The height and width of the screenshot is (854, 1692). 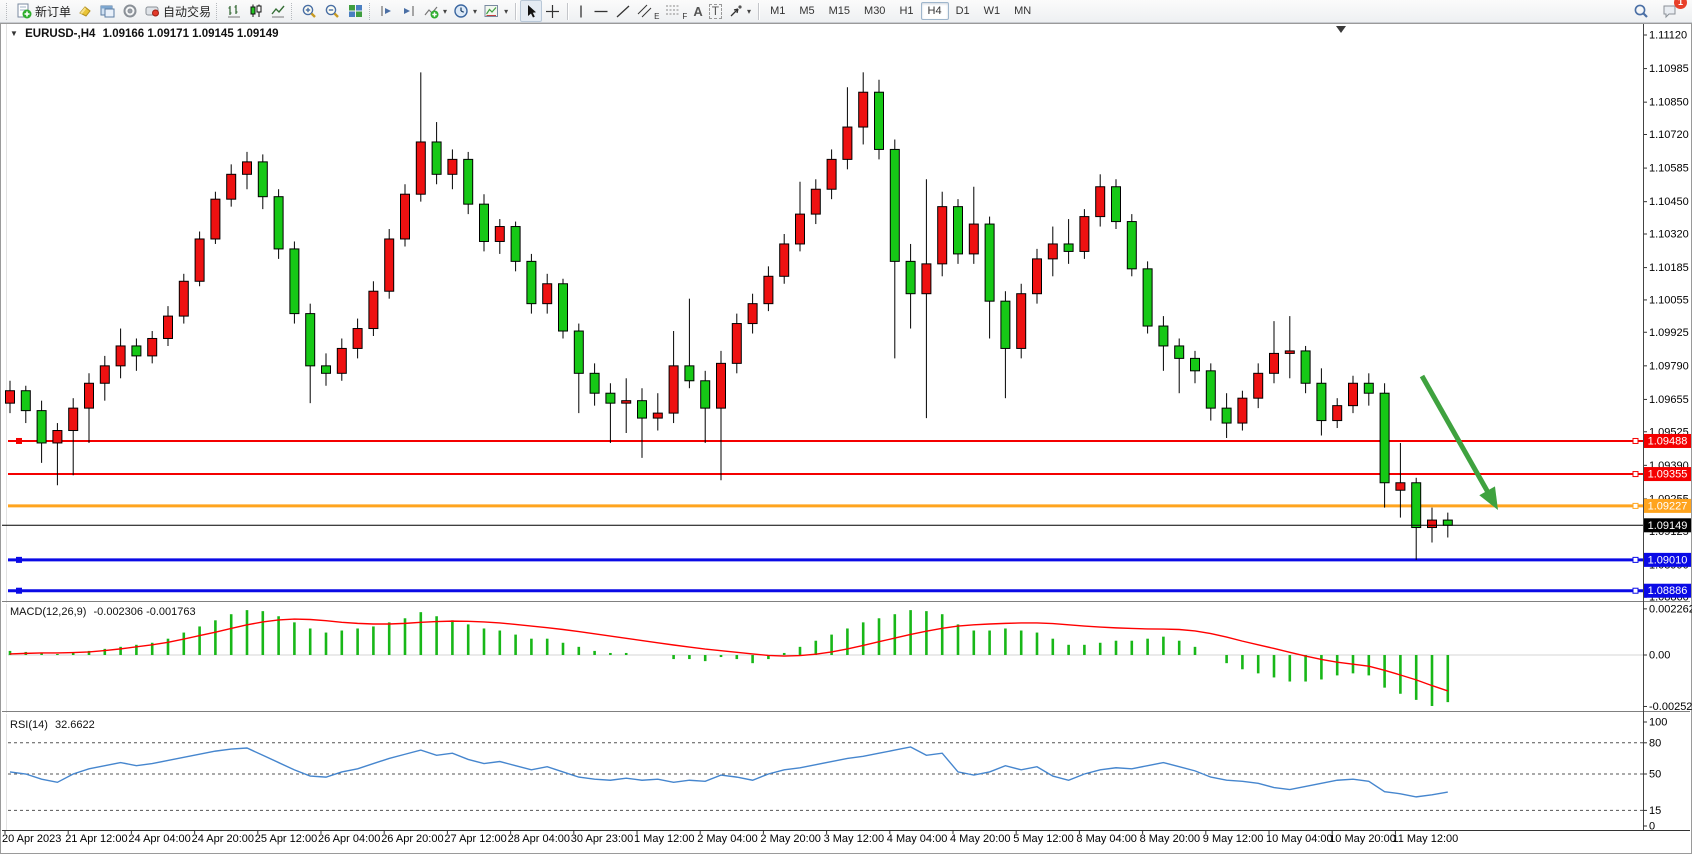 I want to click on cursor-tool-button, so click(x=531, y=11).